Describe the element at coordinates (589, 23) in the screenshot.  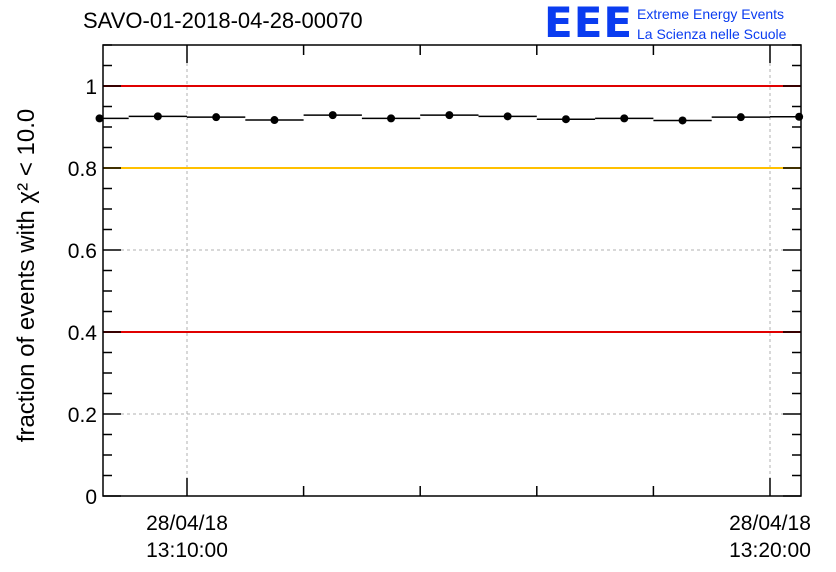
I see `eee-logo-mark: EEE` at that location.